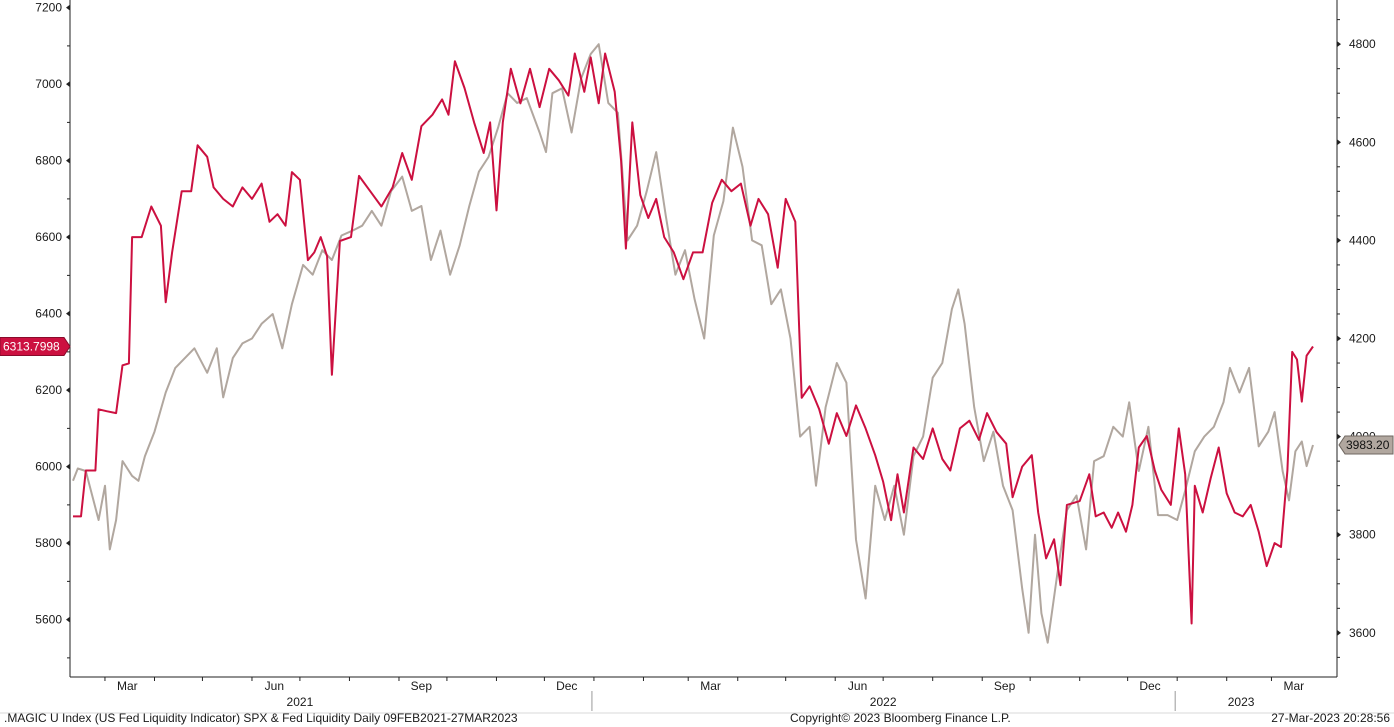 This screenshot has height=727, width=1394. What do you see at coordinates (300, 702) in the screenshot?
I see `x-year-label: 2021` at bounding box center [300, 702].